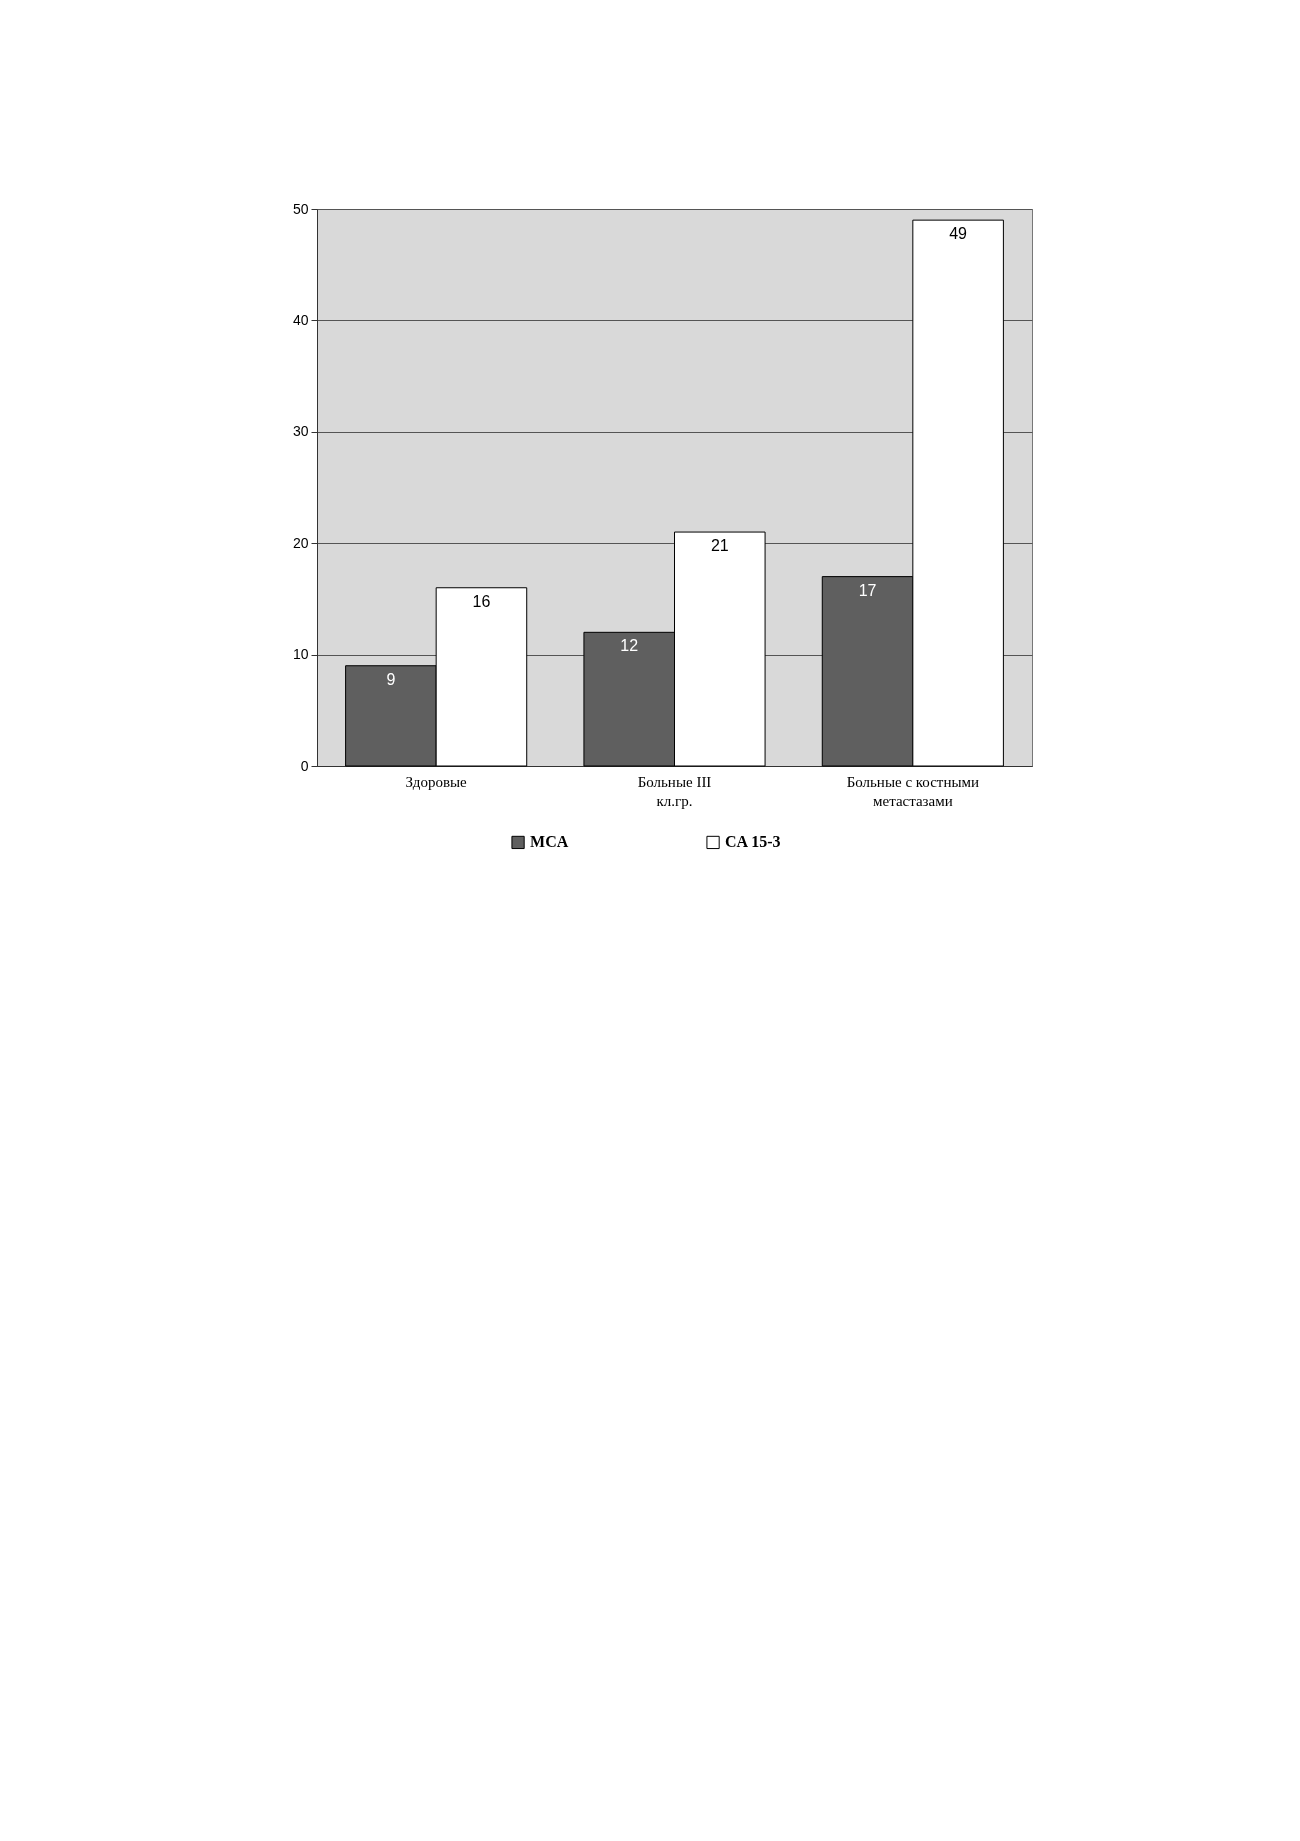  I want to click on y-tick-label: 20, so click(300, 542).